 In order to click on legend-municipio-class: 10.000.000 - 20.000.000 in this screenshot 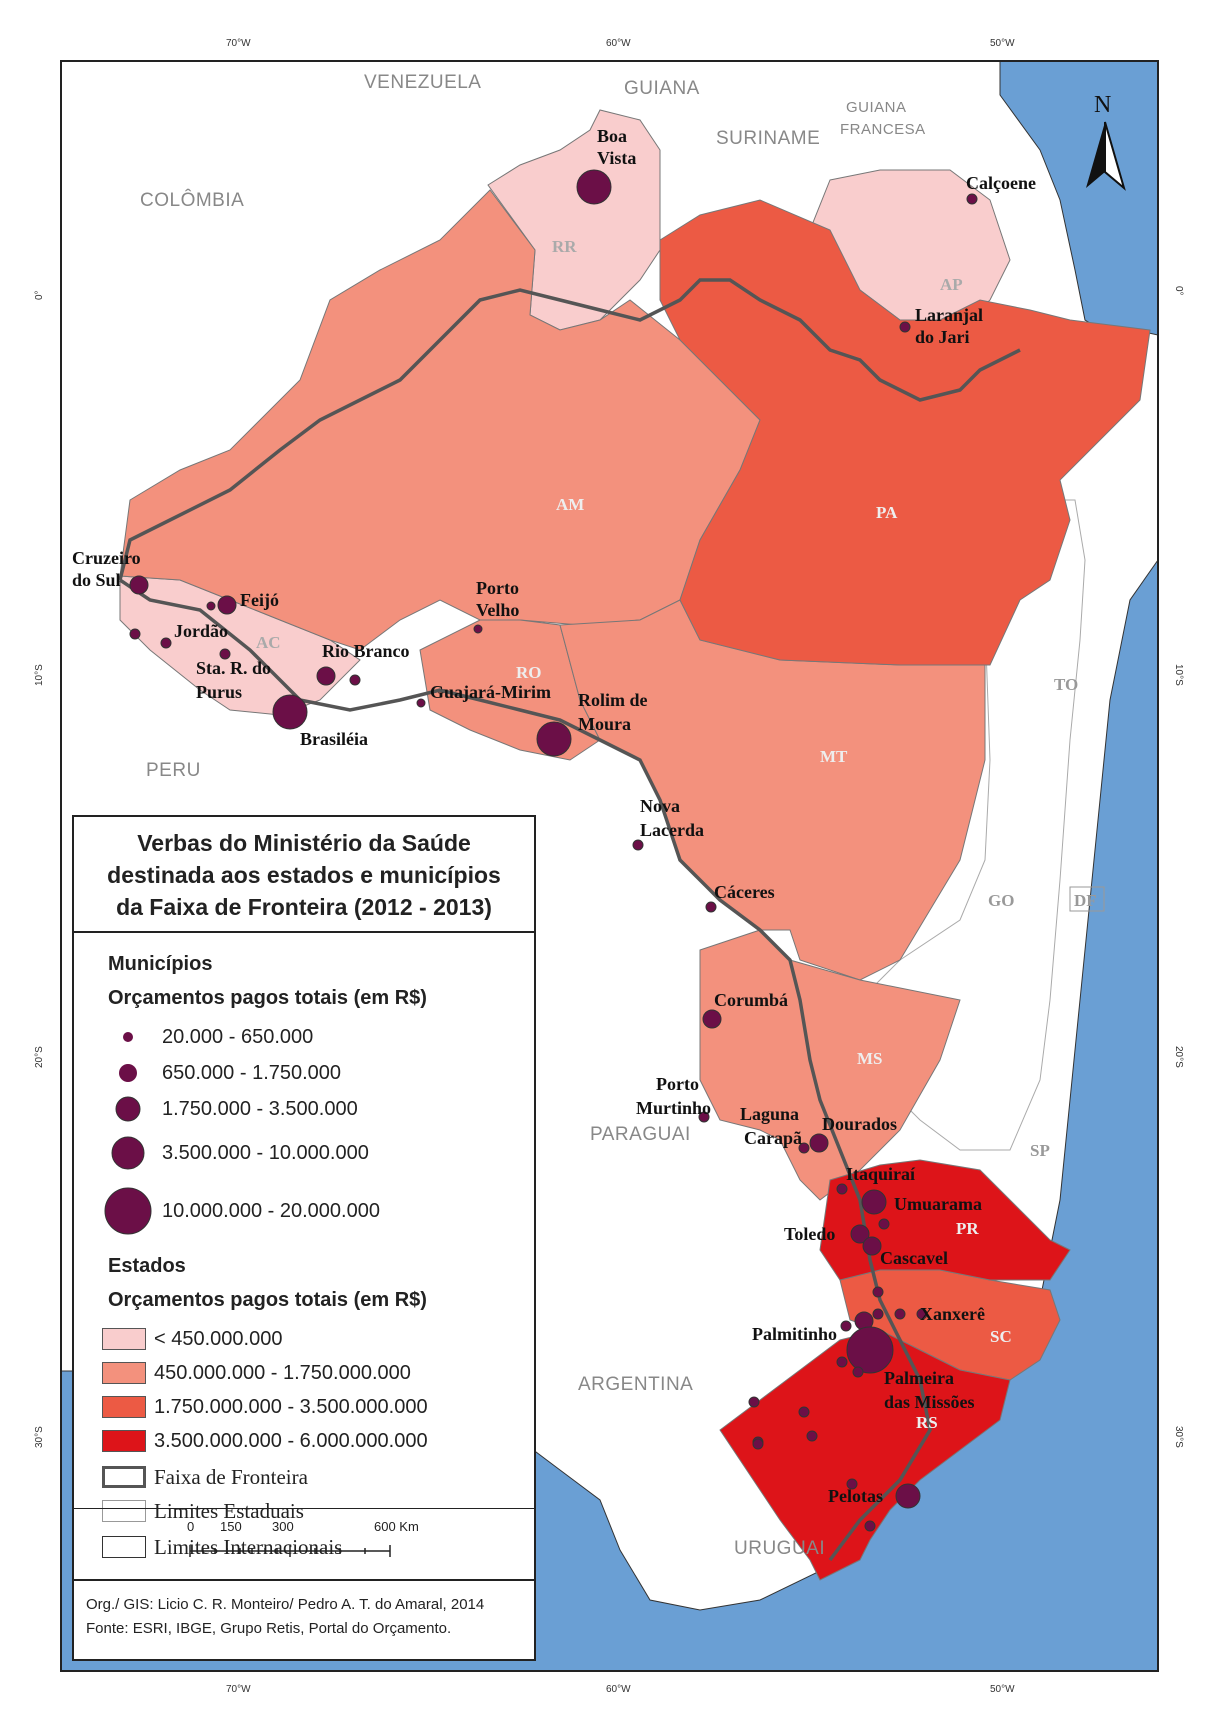, I will do `click(241, 1211)`.